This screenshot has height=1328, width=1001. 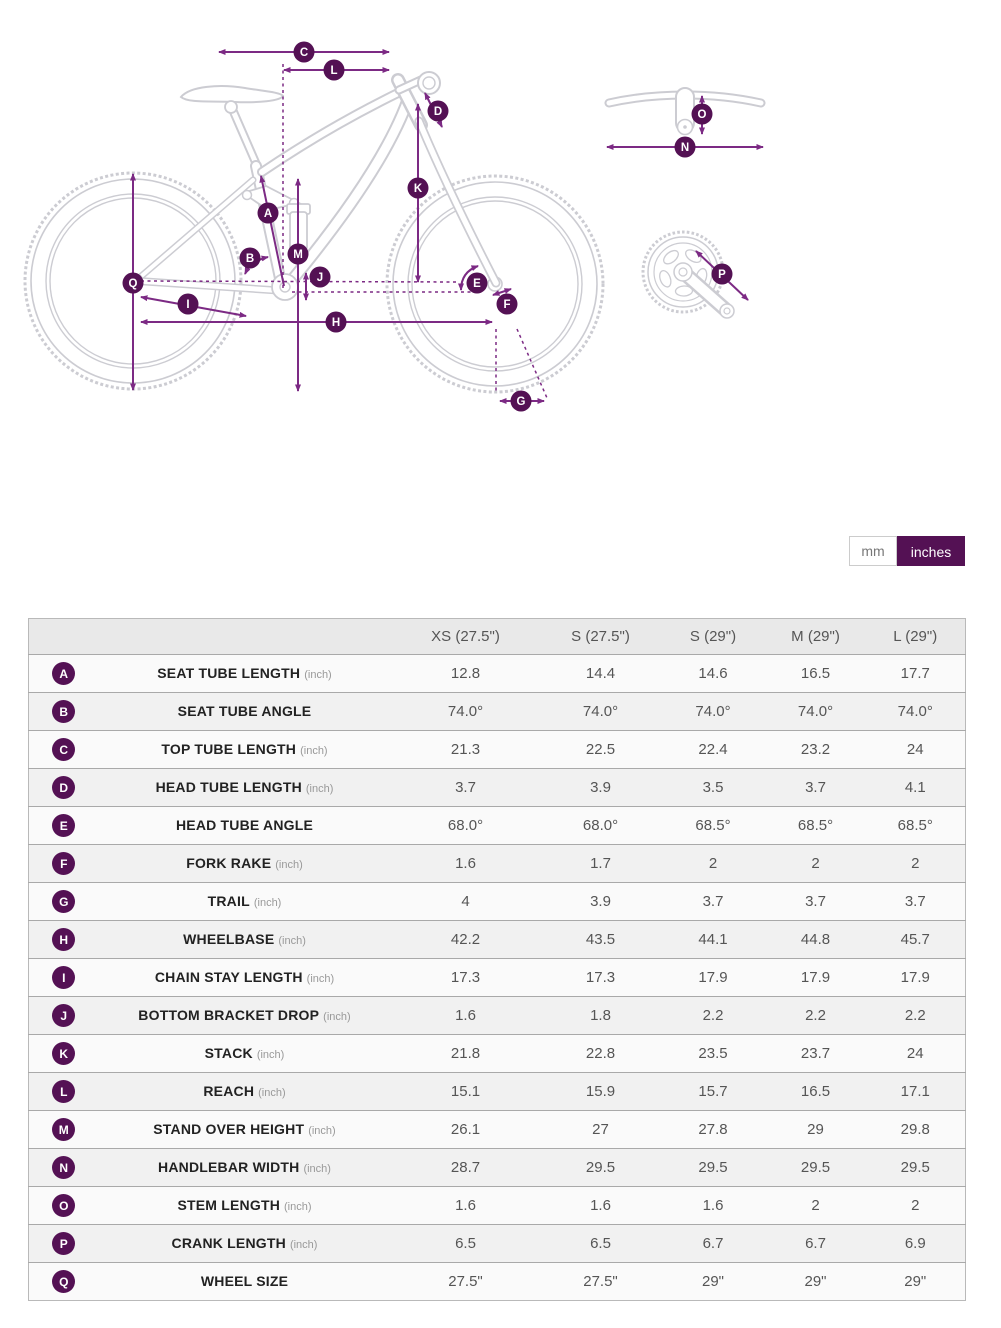 I want to click on cell-value: 15.7, so click(x=713, y=1091).